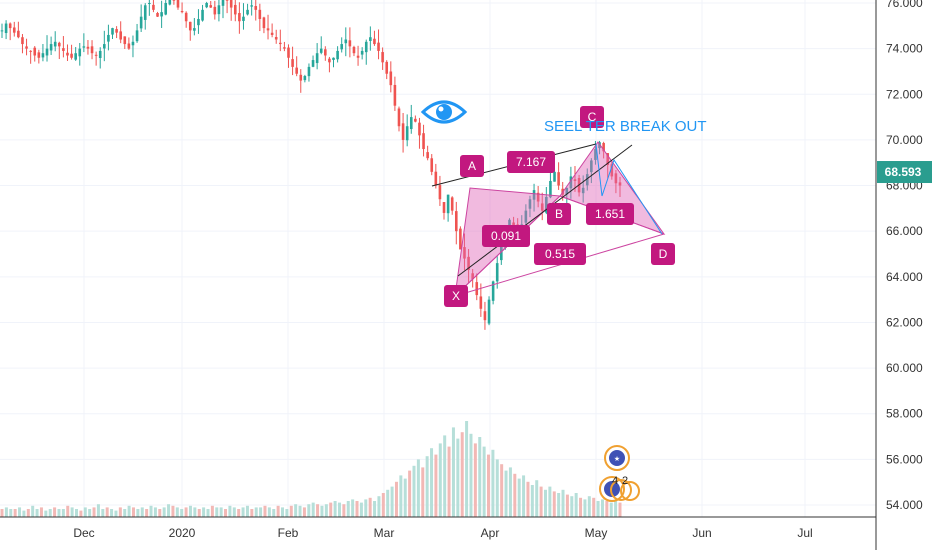 The width and height of the screenshot is (932, 555). What do you see at coordinates (610, 214) in the screenshot?
I see `ratio-4-text: 1.651` at bounding box center [610, 214].